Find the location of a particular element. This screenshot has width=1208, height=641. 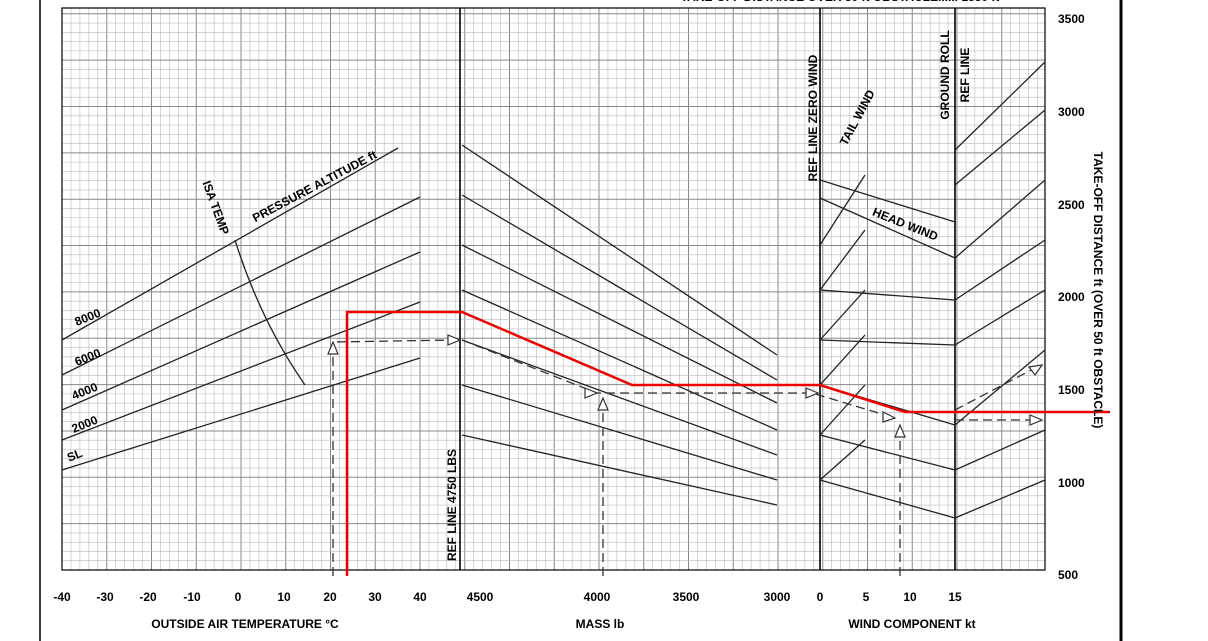

annotation: TAIL WIND is located at coordinates (857, 117).